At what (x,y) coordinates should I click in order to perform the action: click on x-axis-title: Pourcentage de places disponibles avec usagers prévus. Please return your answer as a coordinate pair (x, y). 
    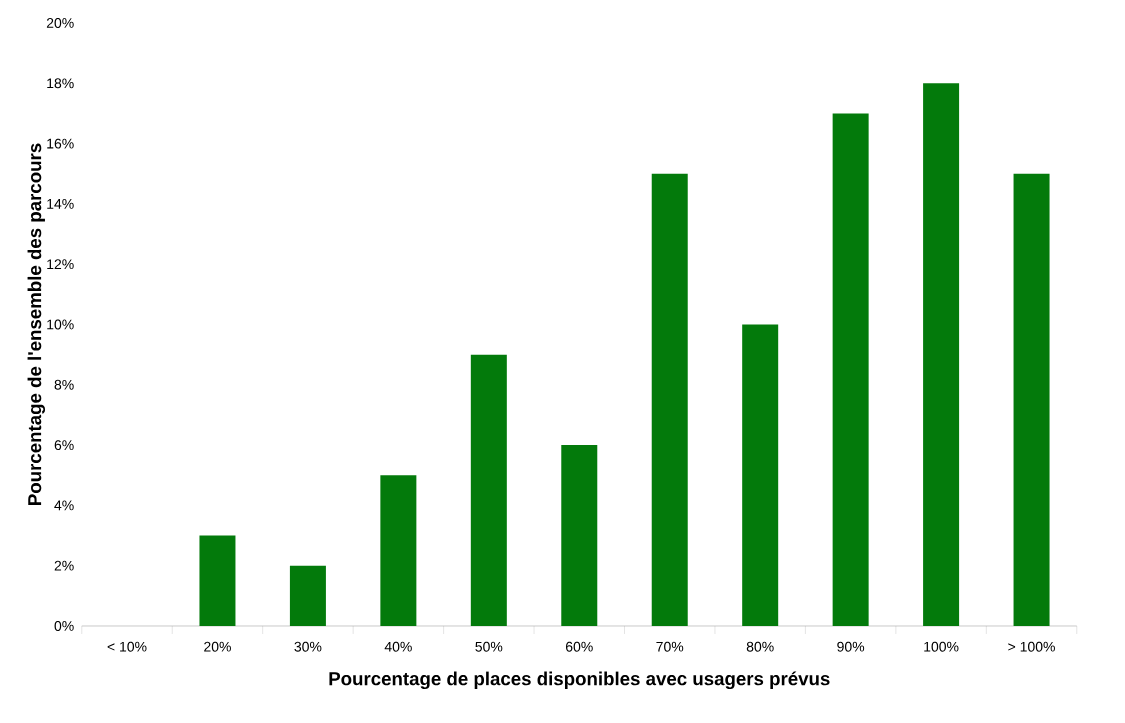
    Looking at the image, I should click on (579, 680).